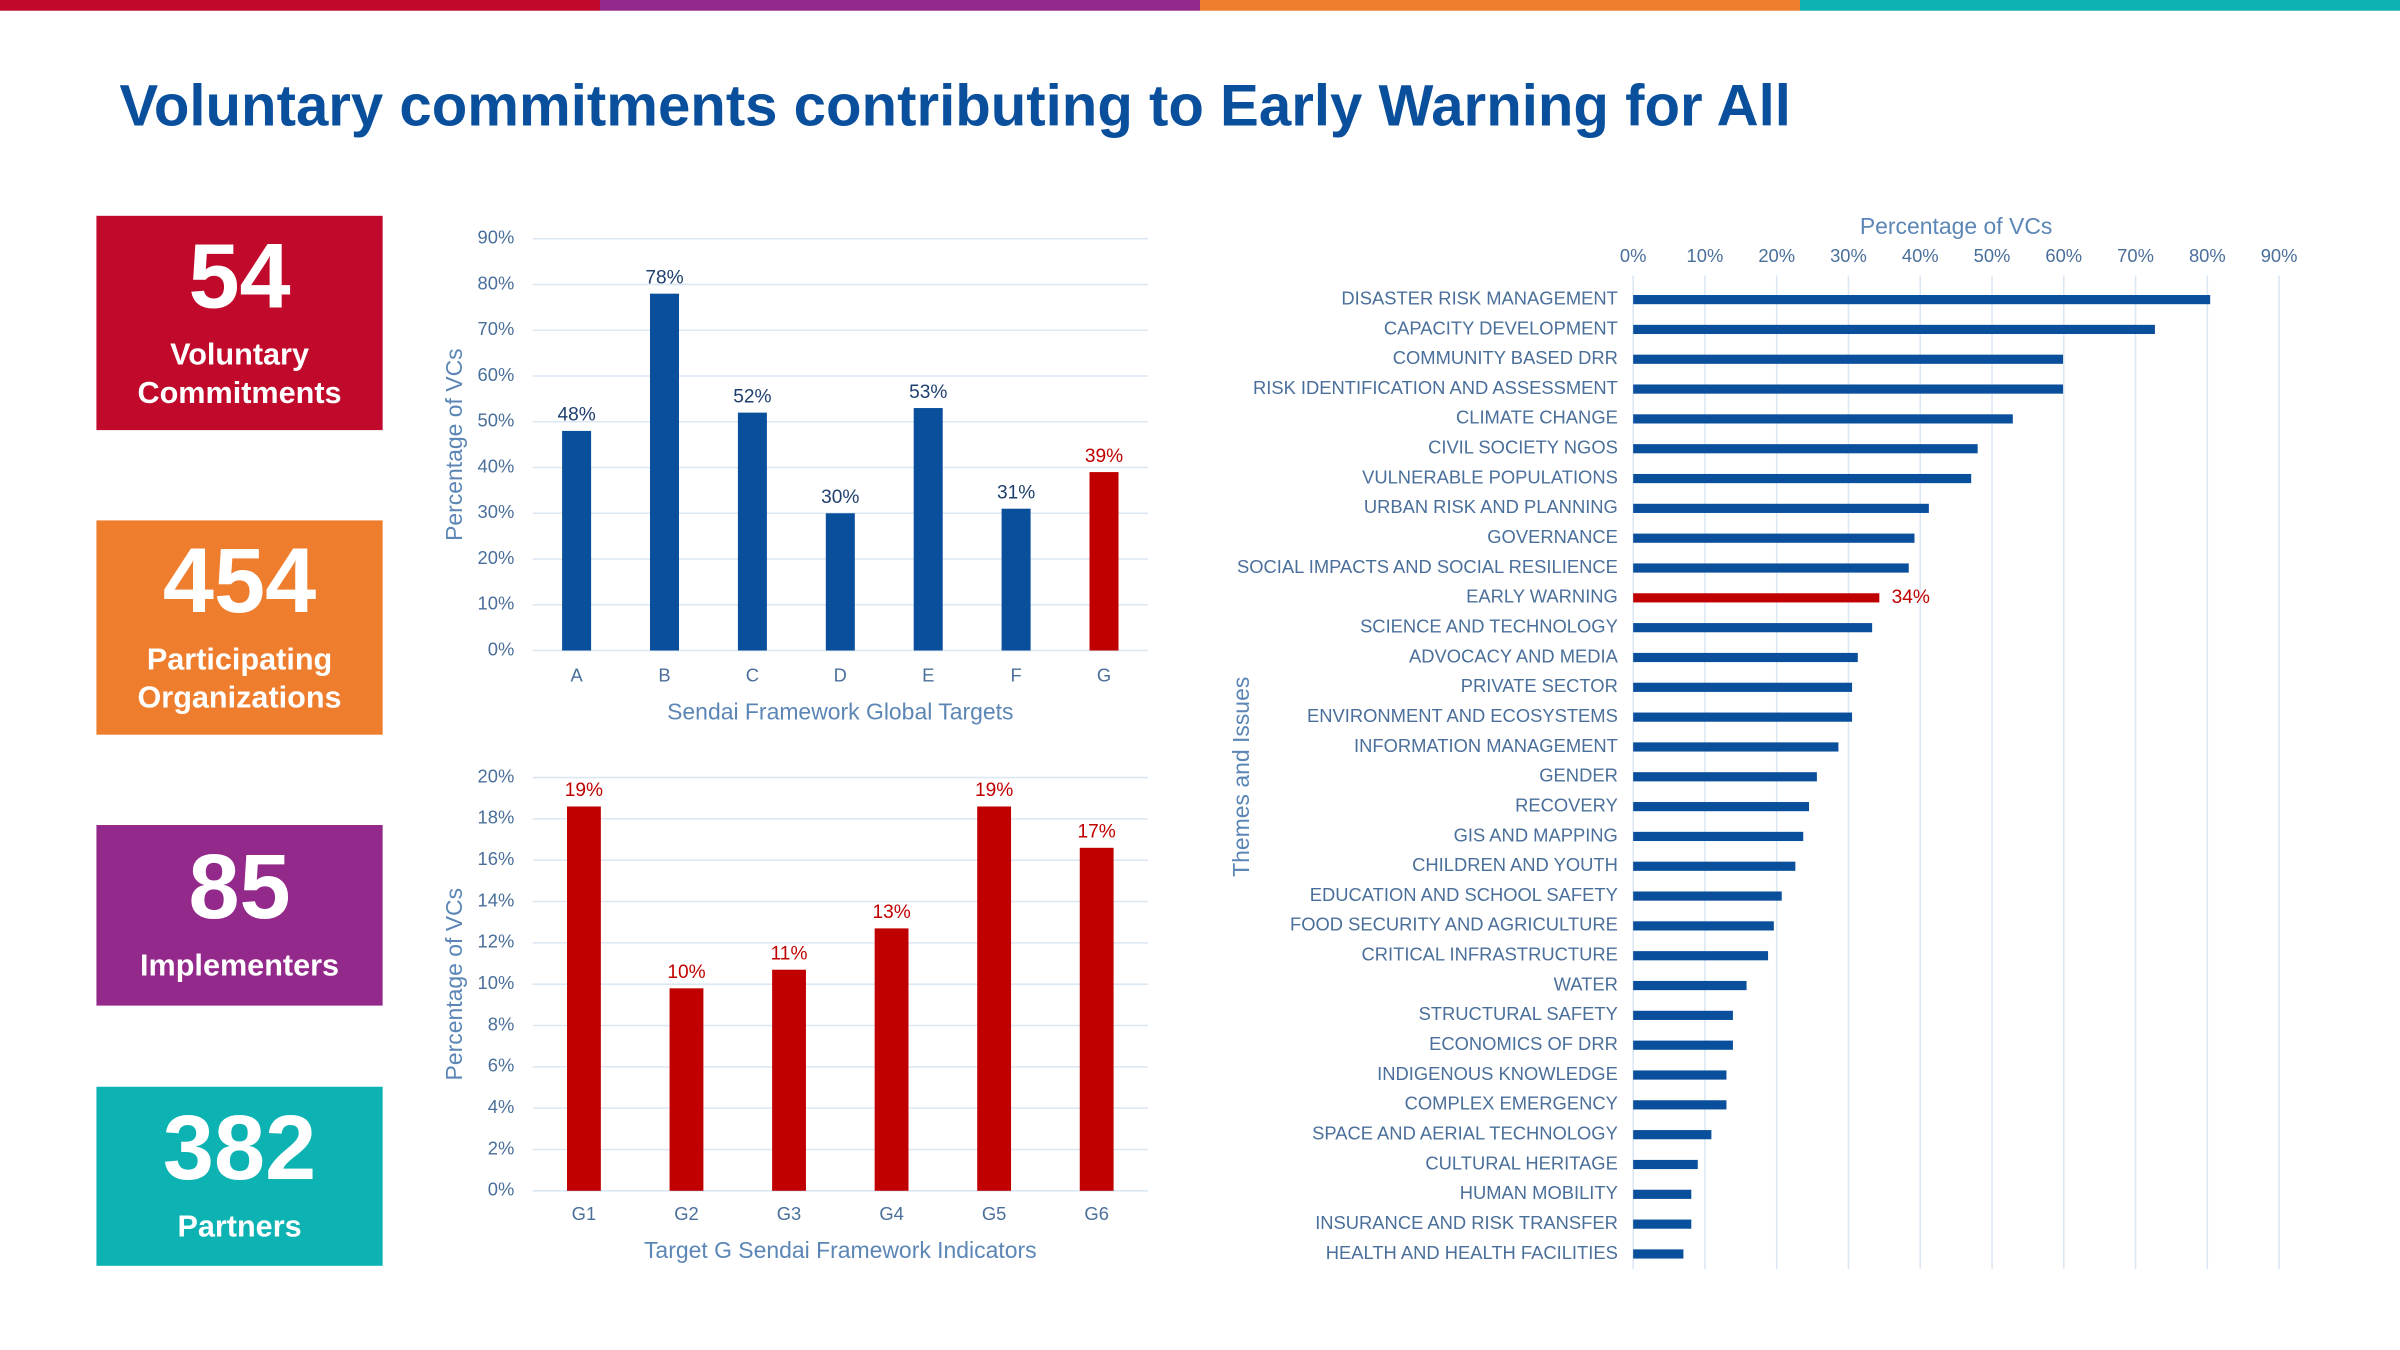 Image resolution: width=2400 pixels, height=1350 pixels. What do you see at coordinates (496, 465) in the screenshot?
I see `y-tick-label: 40%` at bounding box center [496, 465].